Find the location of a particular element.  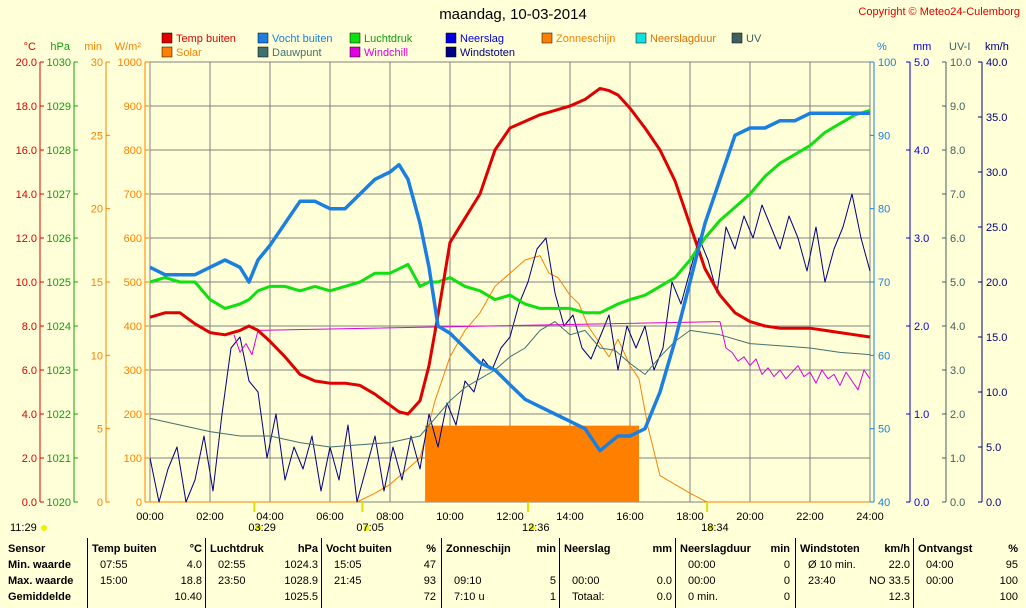

legend-label: Neerslagduur is located at coordinates (683, 39).